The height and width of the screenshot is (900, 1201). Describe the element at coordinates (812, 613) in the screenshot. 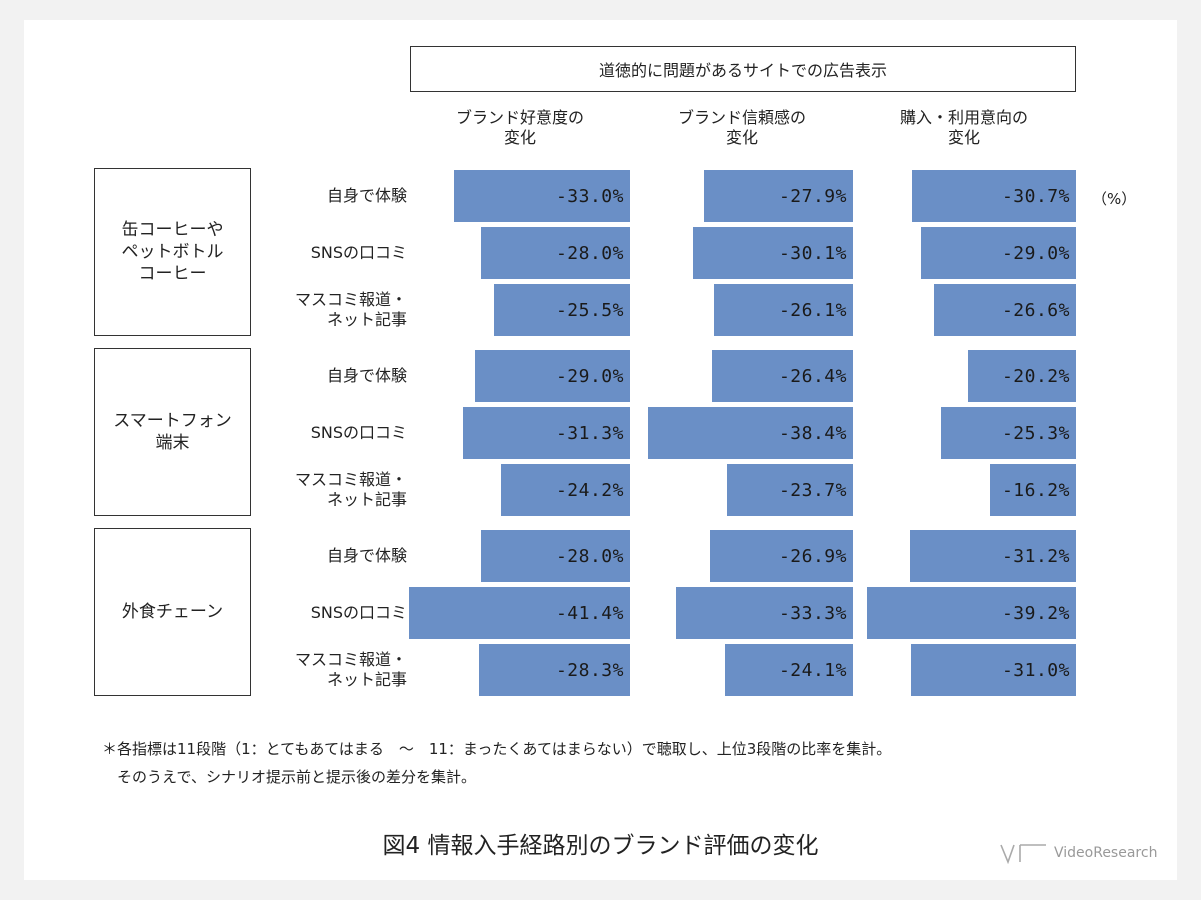

I see `bar-value-label: -33.3%` at that location.